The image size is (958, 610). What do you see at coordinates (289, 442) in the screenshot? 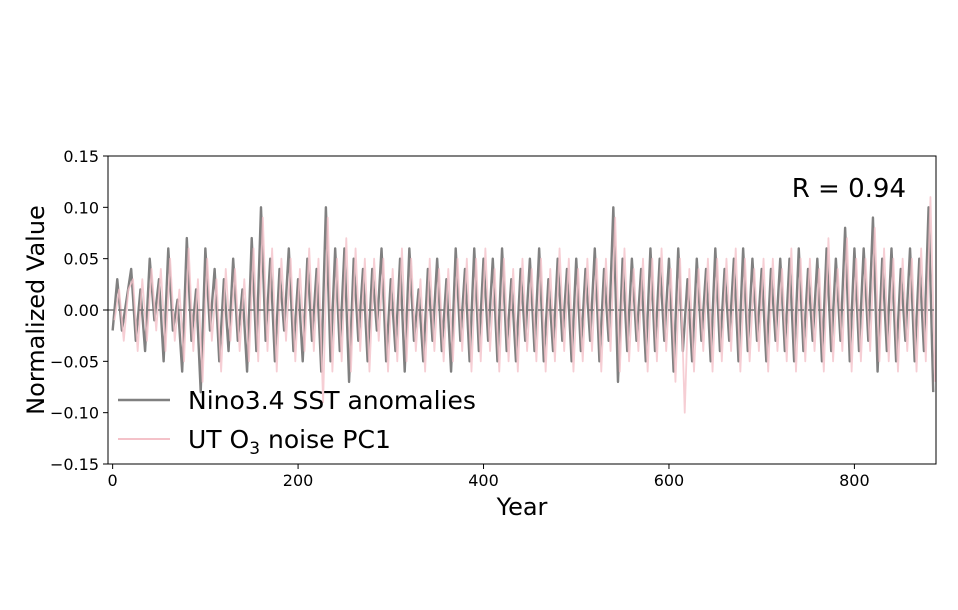
I see `legend-label-ut-o3: UT O3 noise PC1` at bounding box center [289, 442].